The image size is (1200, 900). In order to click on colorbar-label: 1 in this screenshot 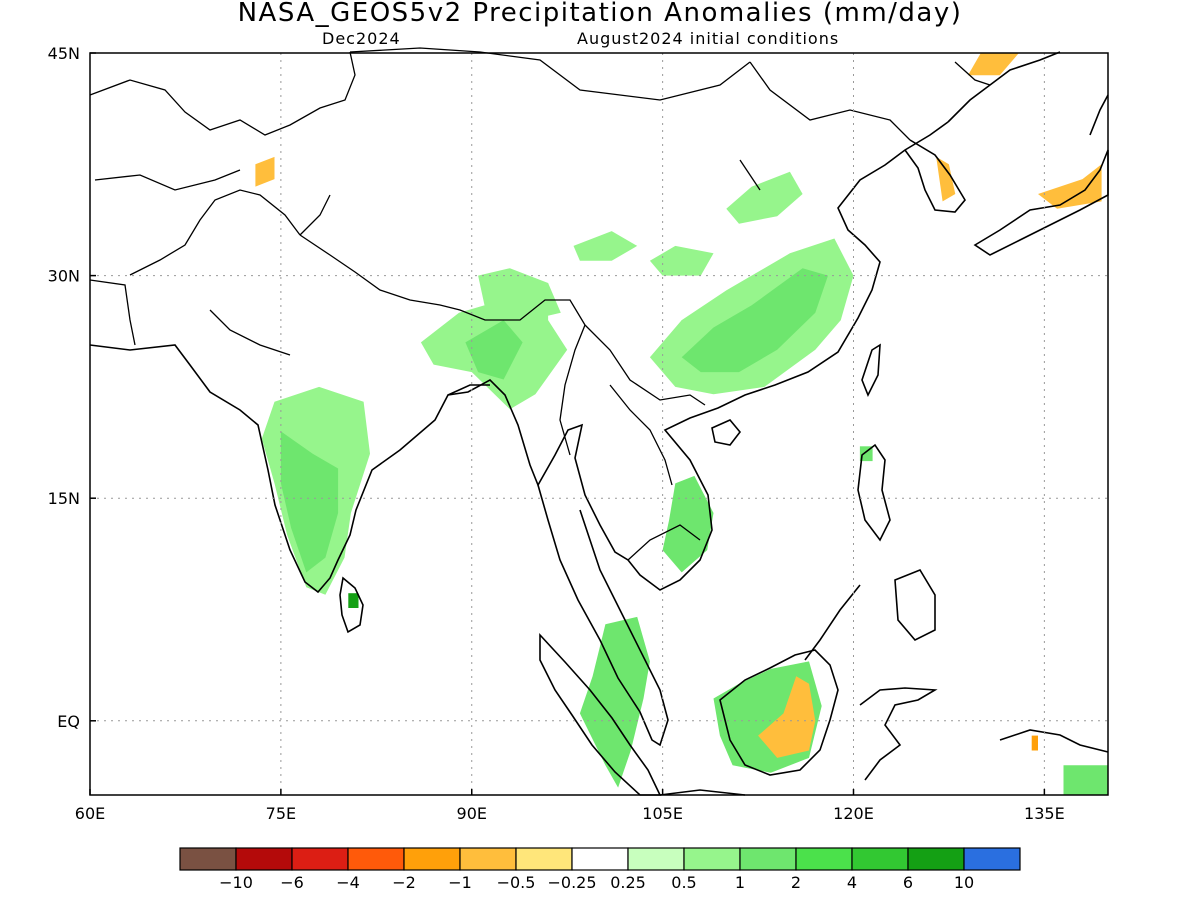, I will do `click(740, 882)`.